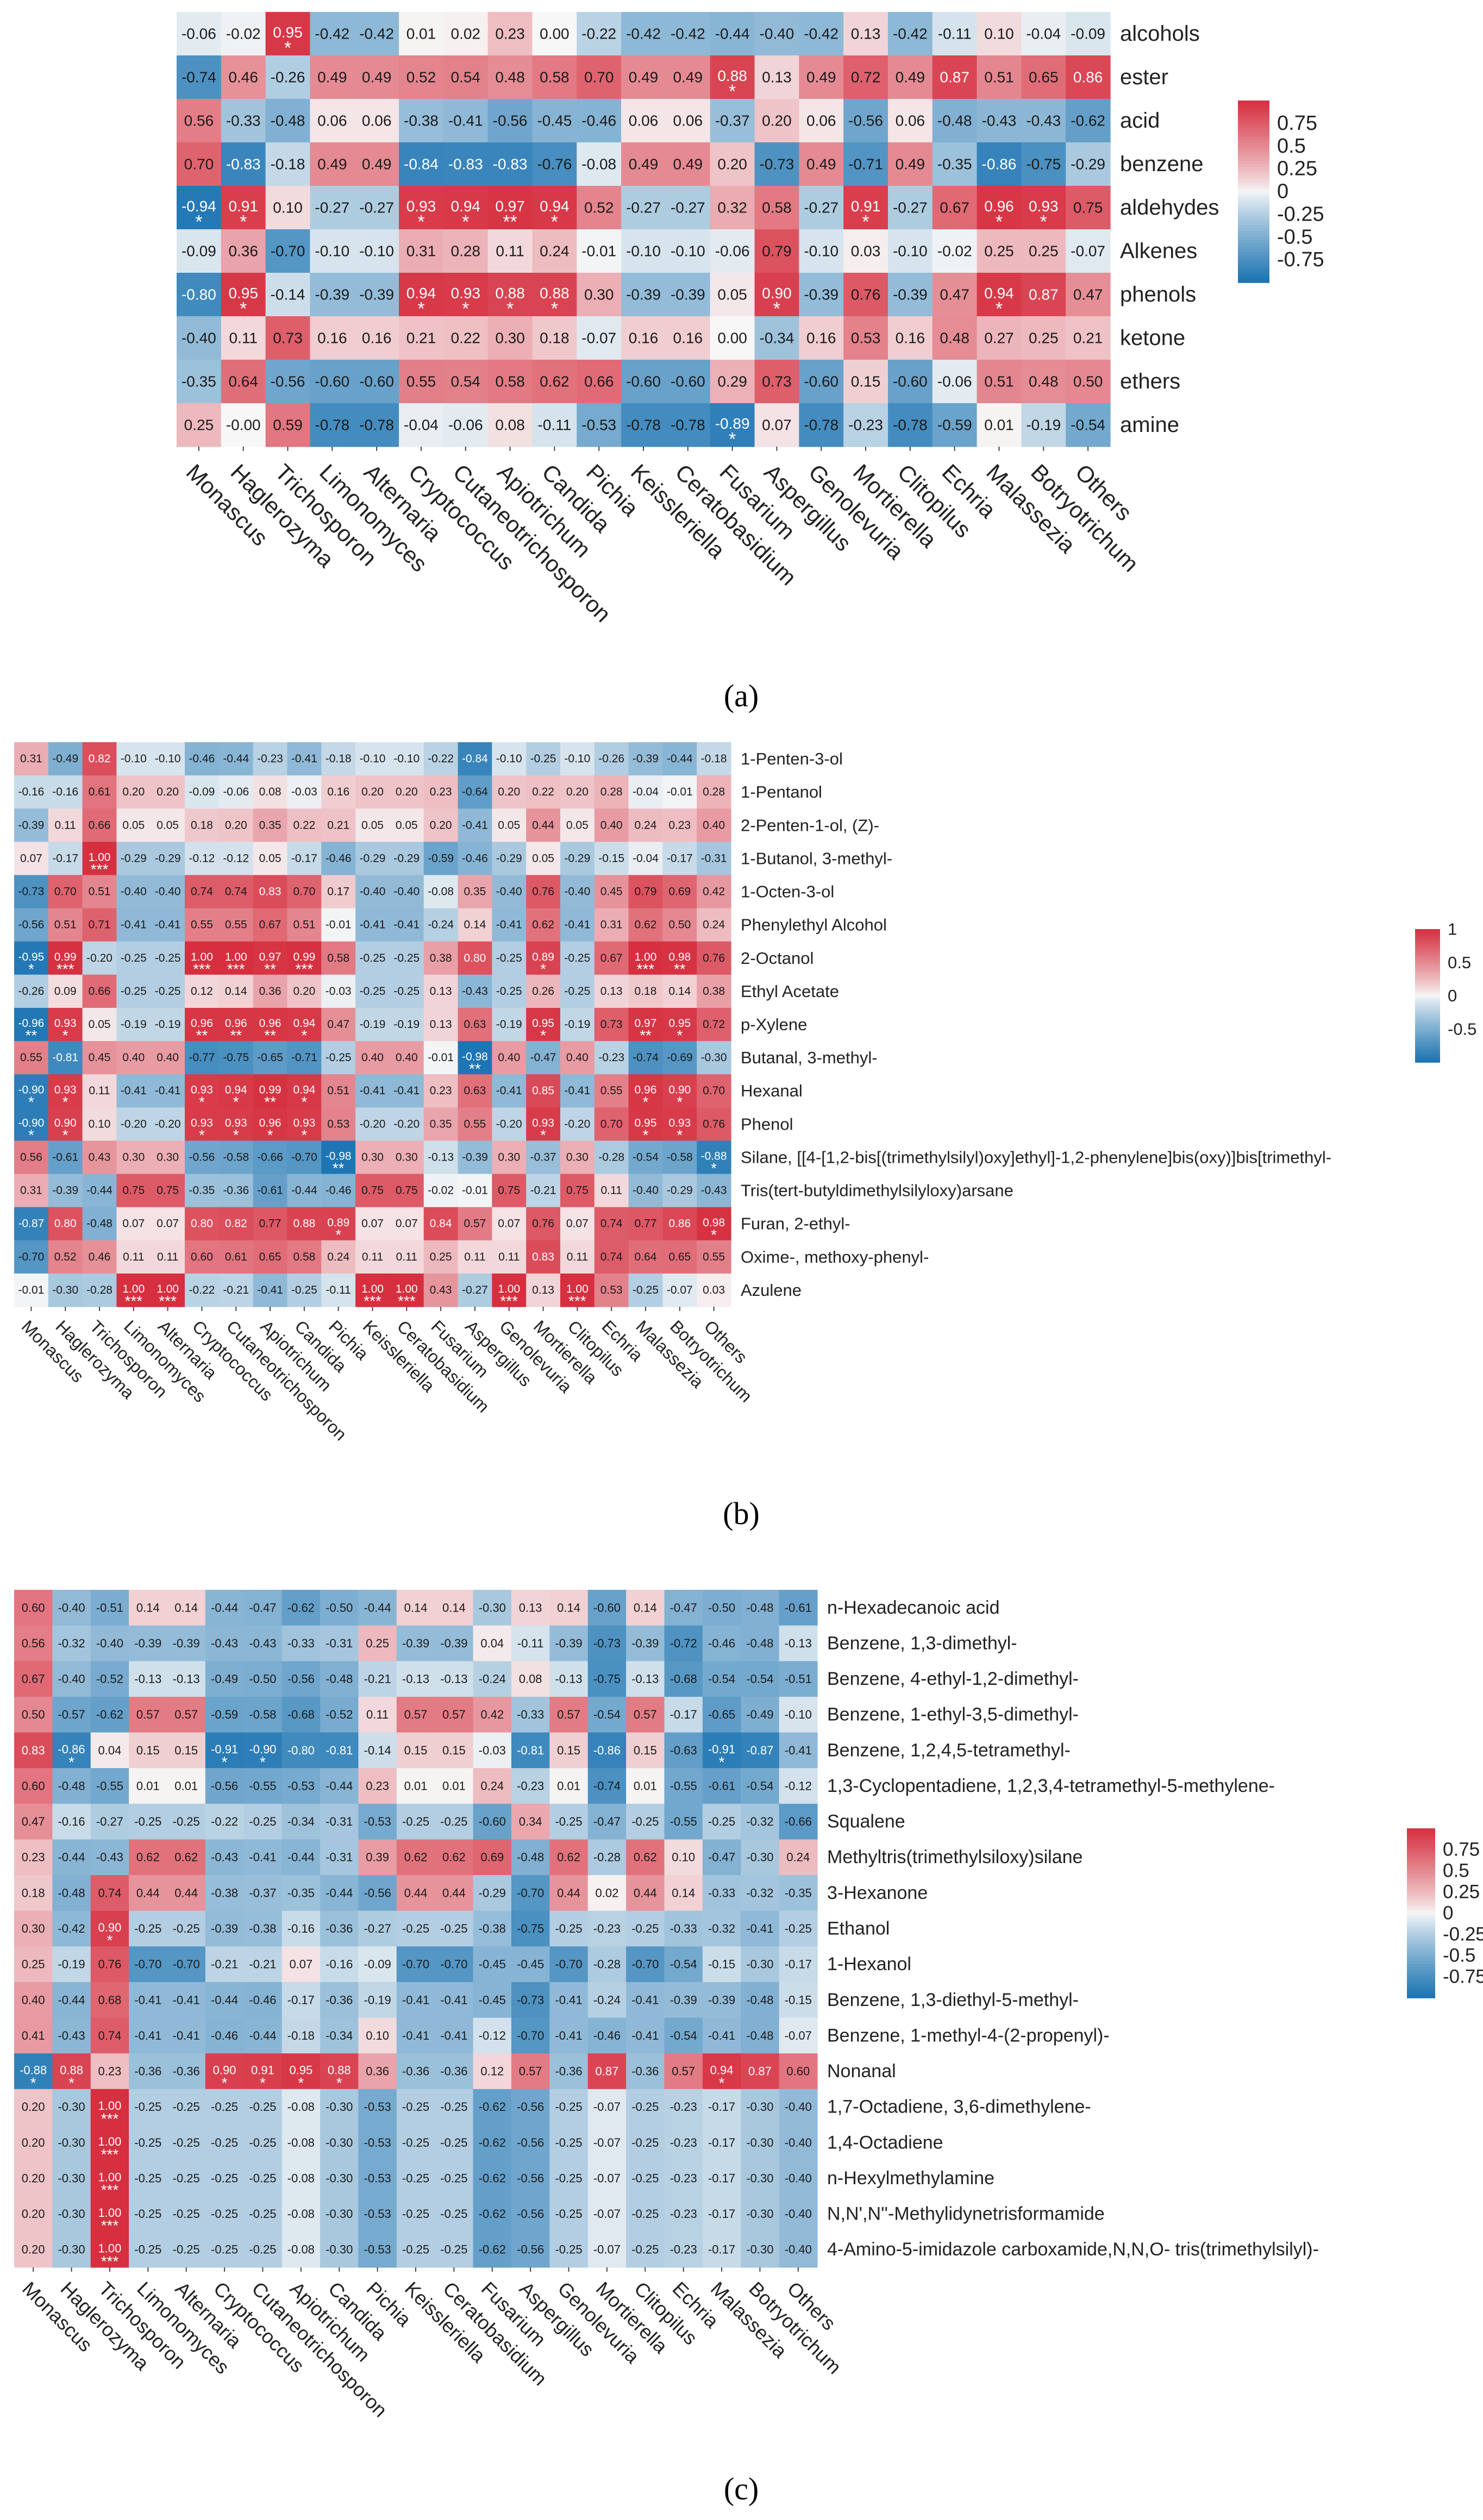  Describe the element at coordinates (759, 1714) in the screenshot. I see `cell-value-label: -0.49` at that location.